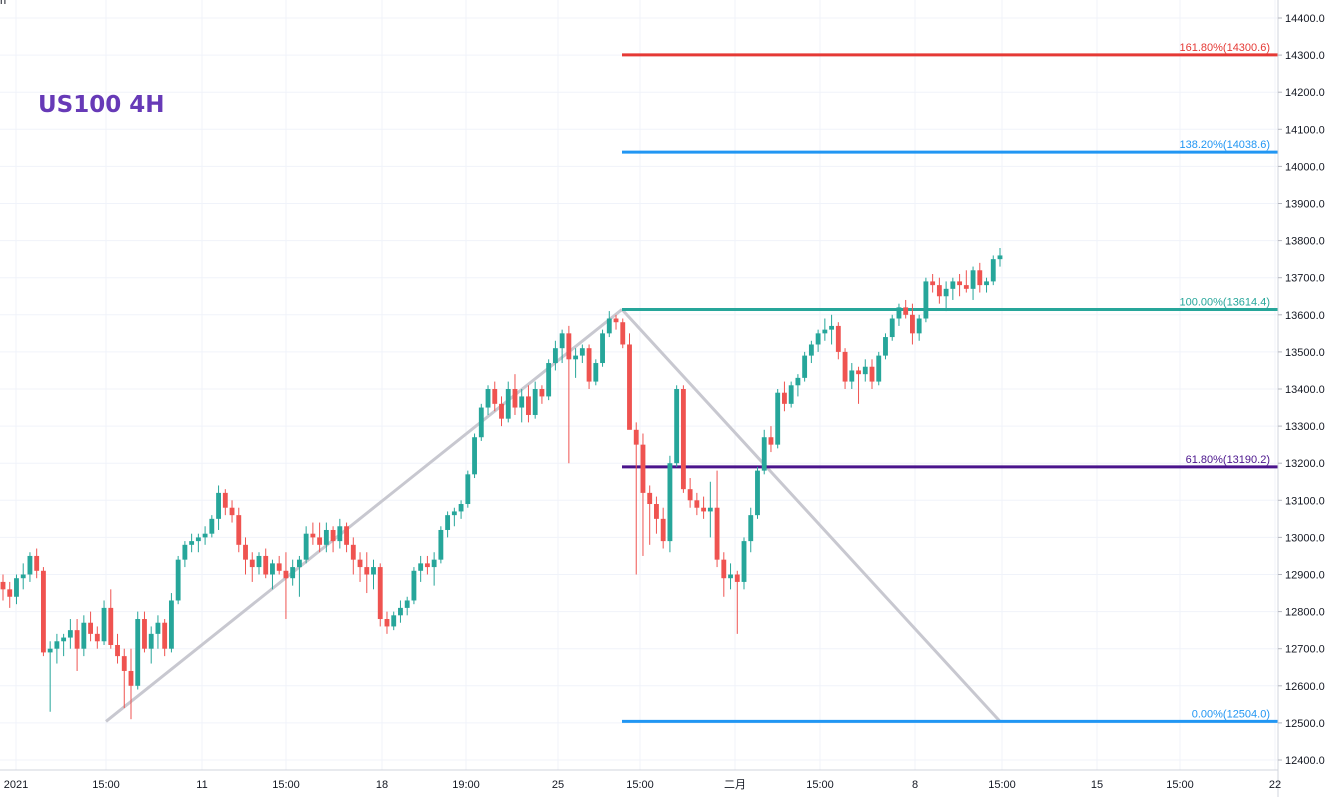 The height and width of the screenshot is (797, 1335). I want to click on y-tick-label: 13600.0, so click(1305, 316).